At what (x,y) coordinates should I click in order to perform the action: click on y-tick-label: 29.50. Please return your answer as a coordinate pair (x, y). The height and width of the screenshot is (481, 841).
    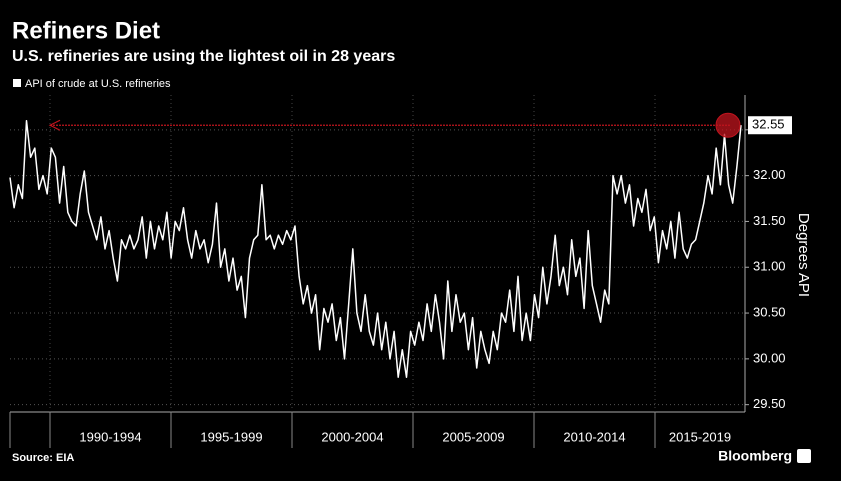
    Looking at the image, I should click on (769, 403).